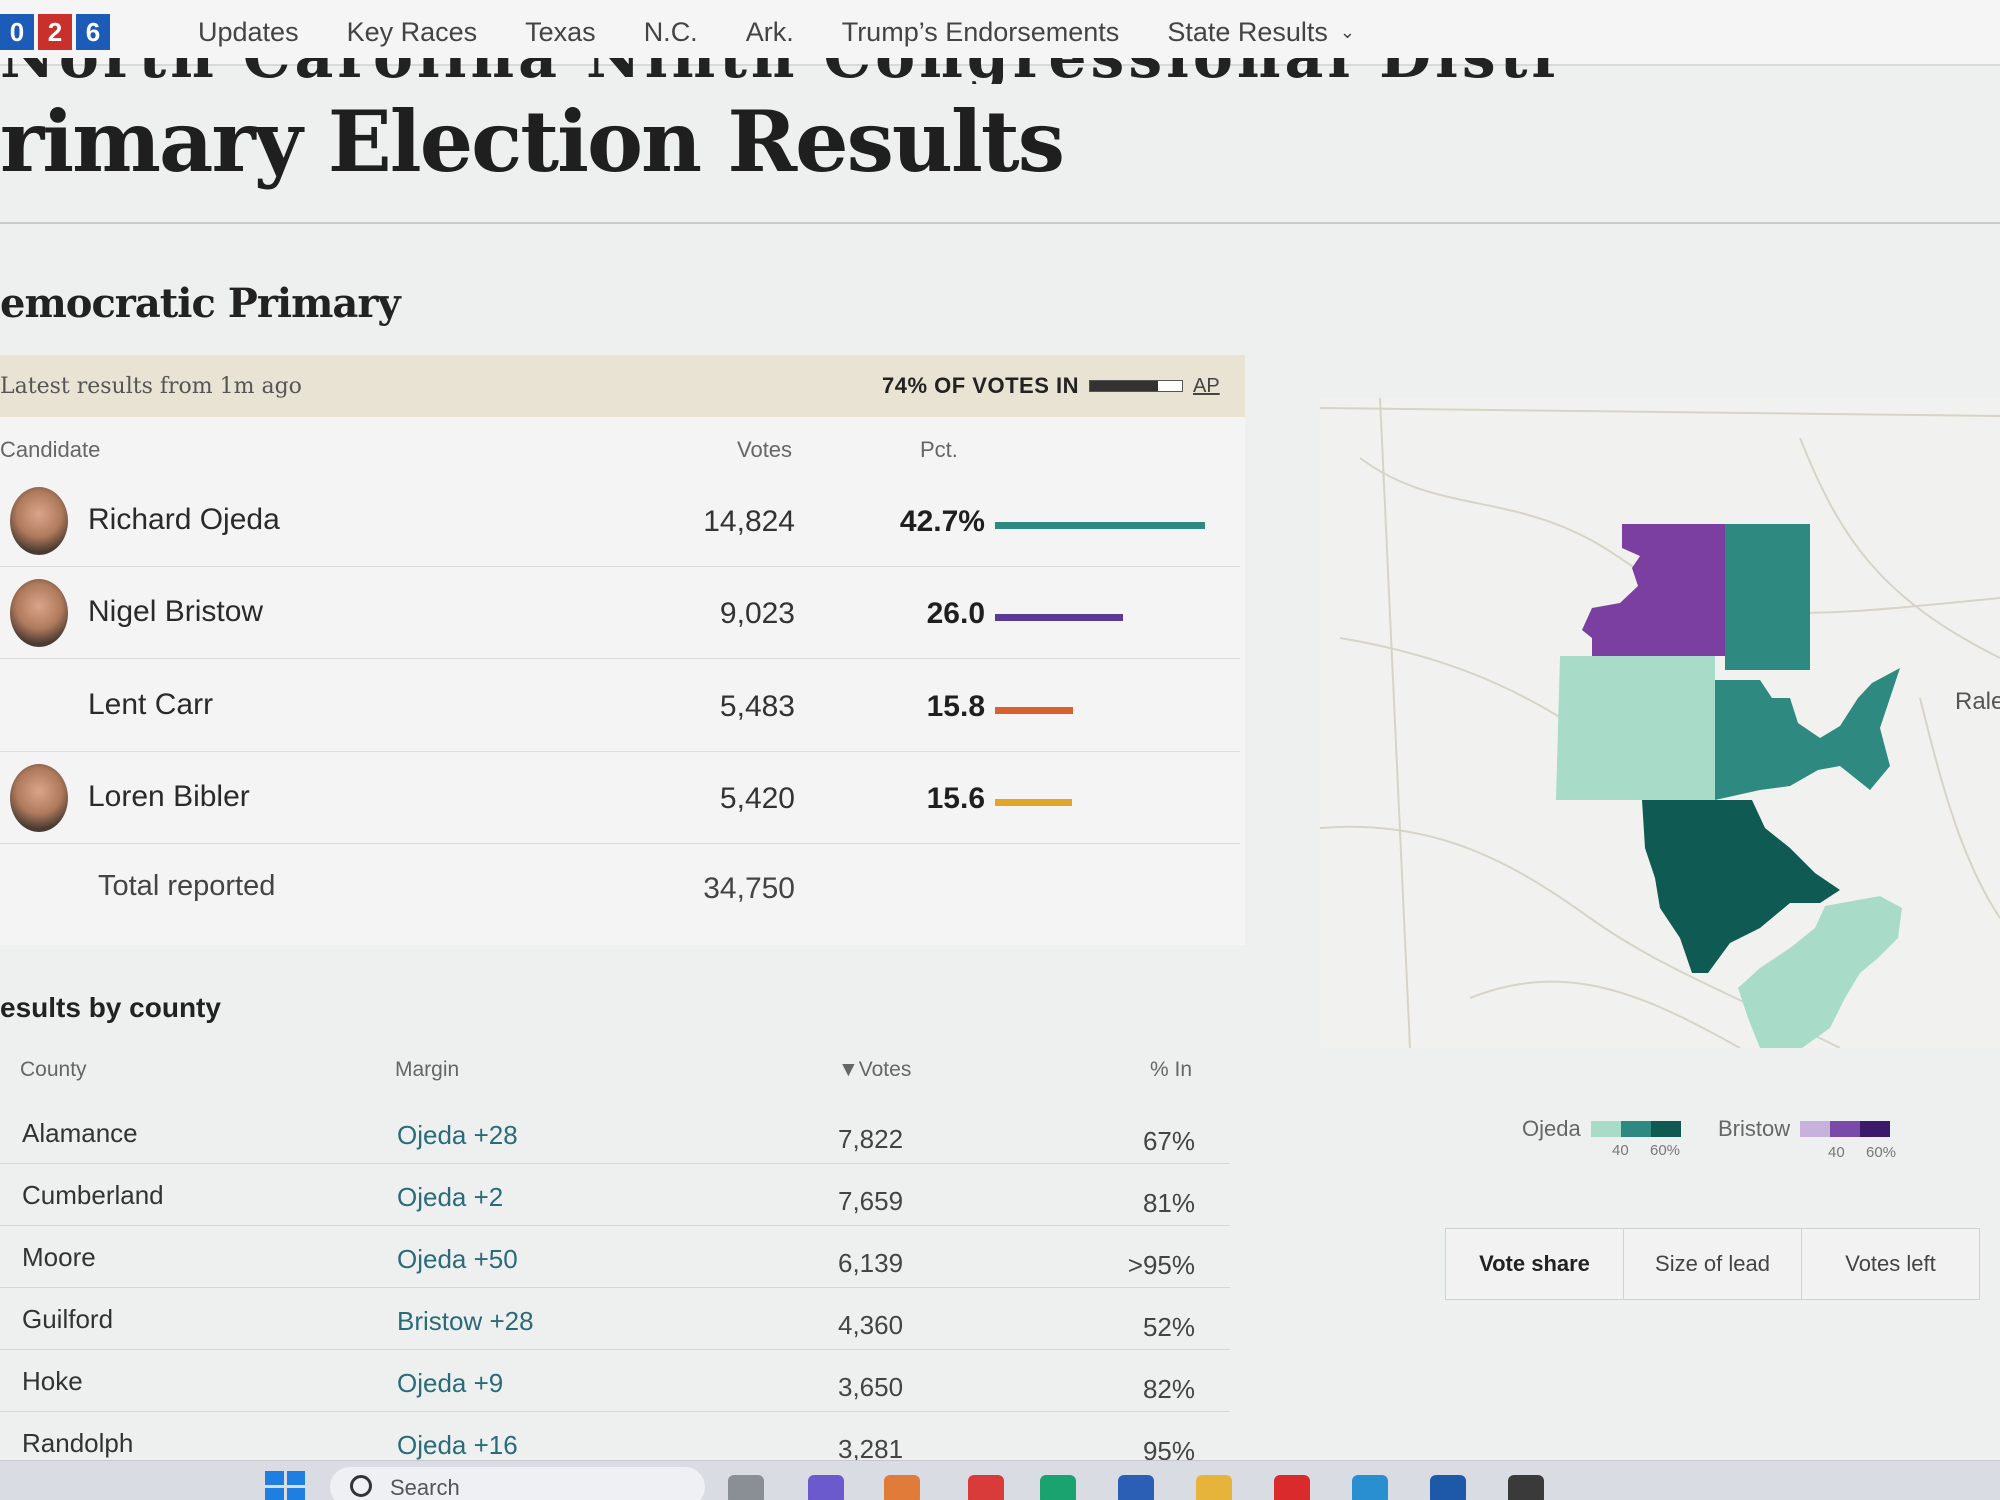  What do you see at coordinates (517, 1483) in the screenshot?
I see `taskbar-search: Search` at bounding box center [517, 1483].